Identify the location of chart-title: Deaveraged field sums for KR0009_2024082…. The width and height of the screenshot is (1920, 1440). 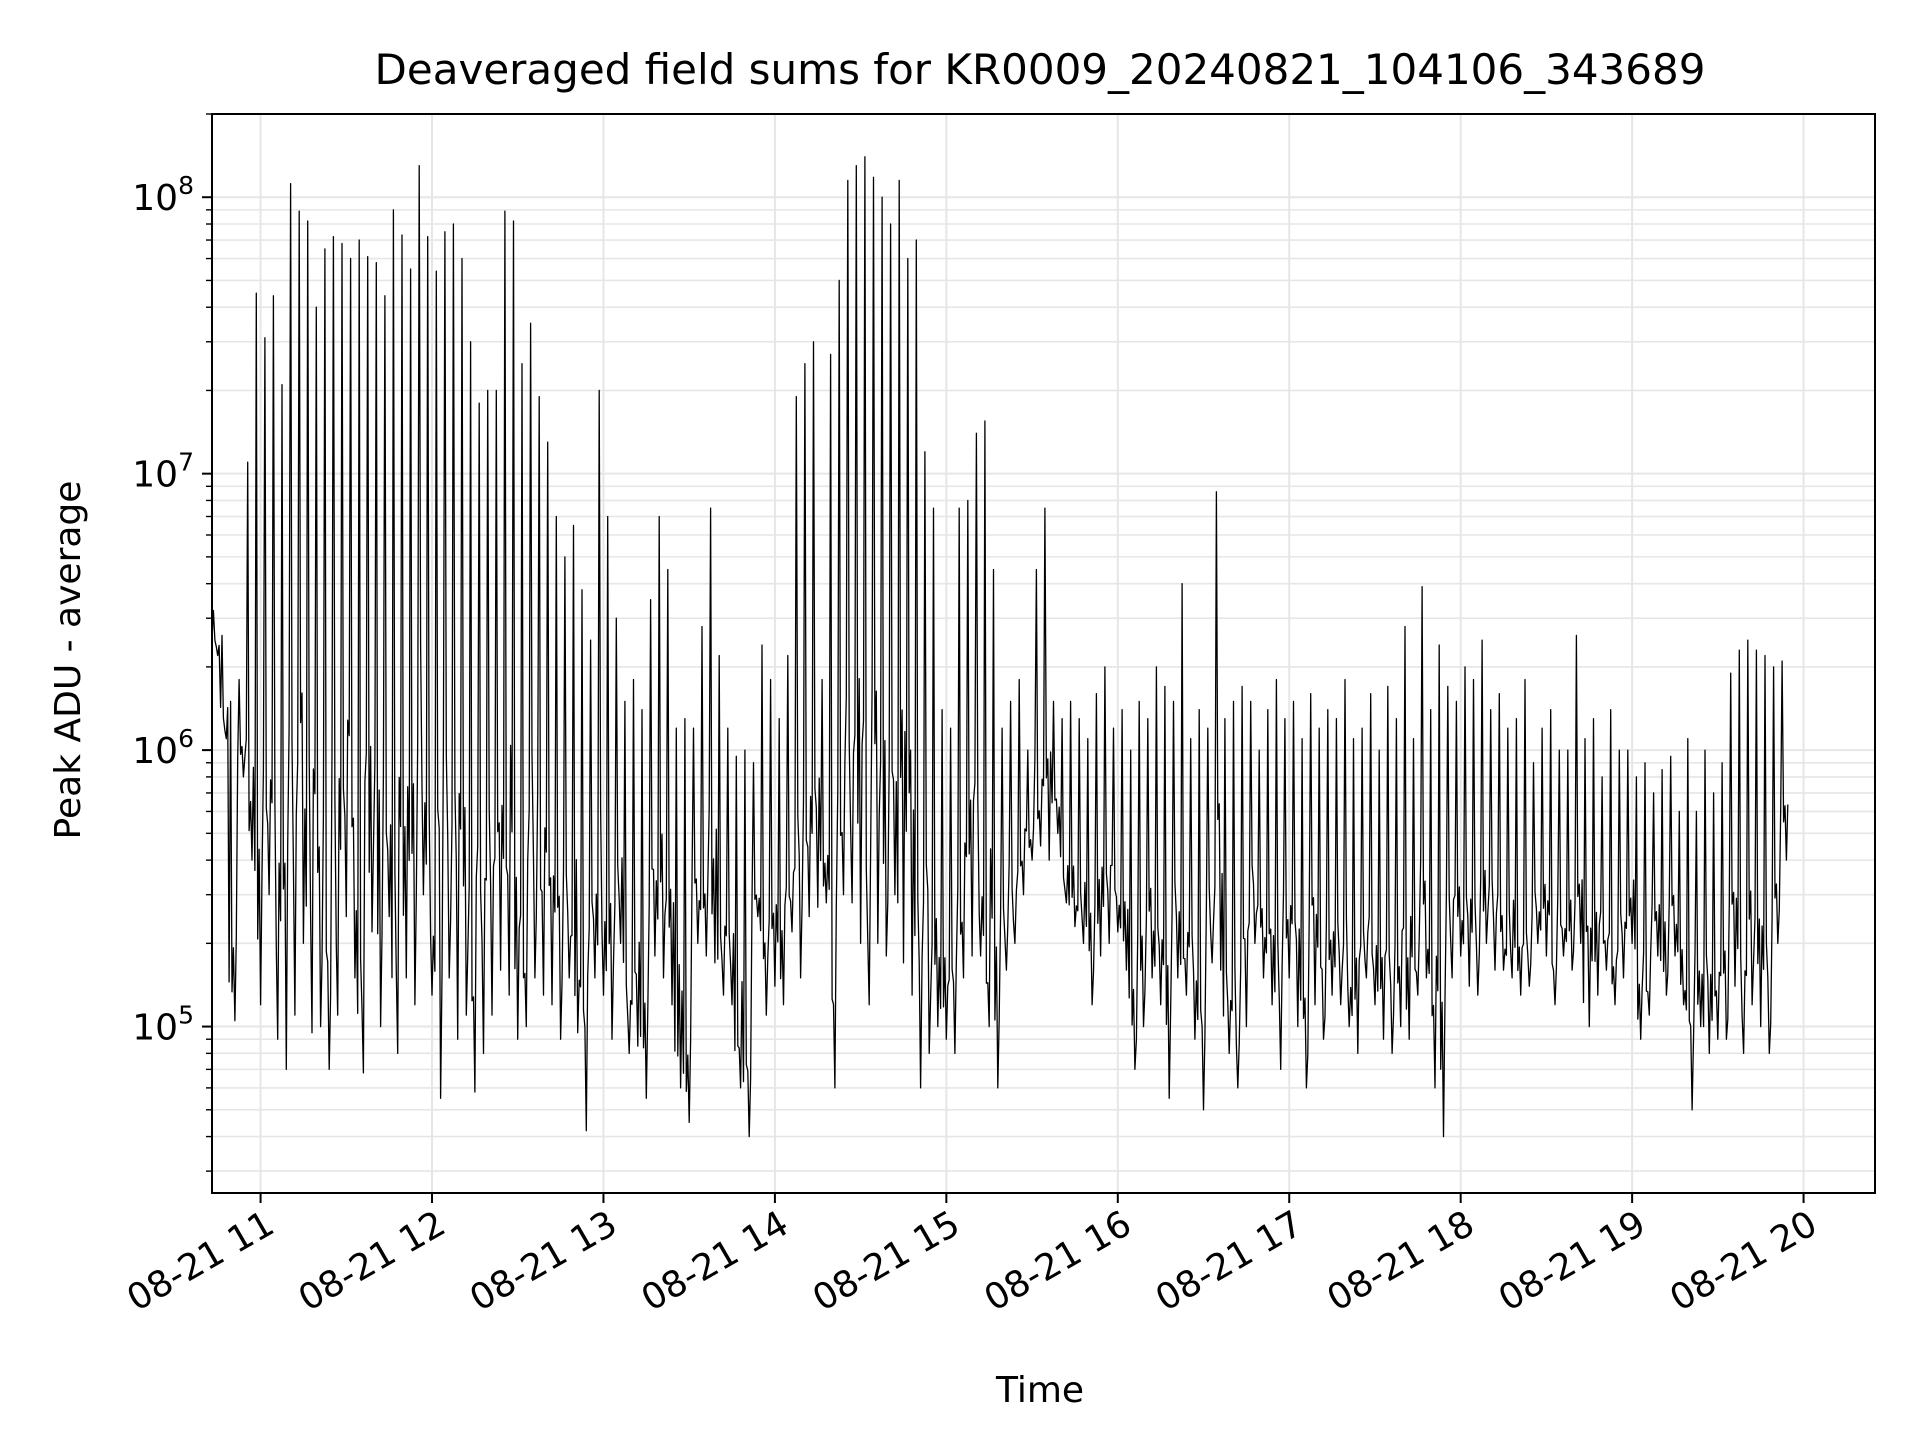
(1040, 69).